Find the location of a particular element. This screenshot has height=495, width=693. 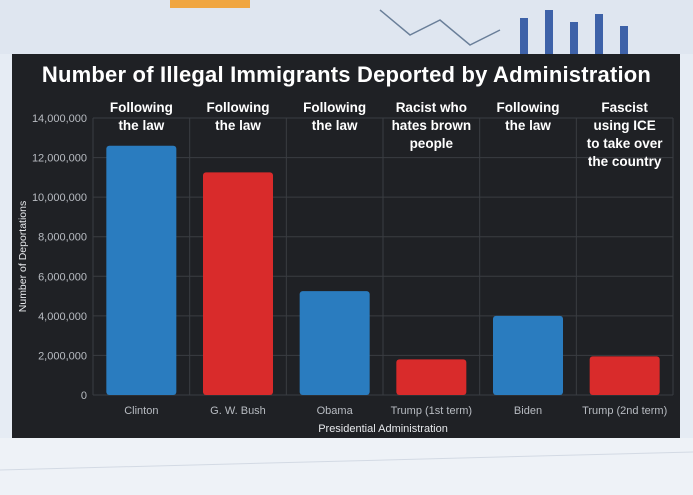

bar-trump-1st-term is located at coordinates (431, 377).